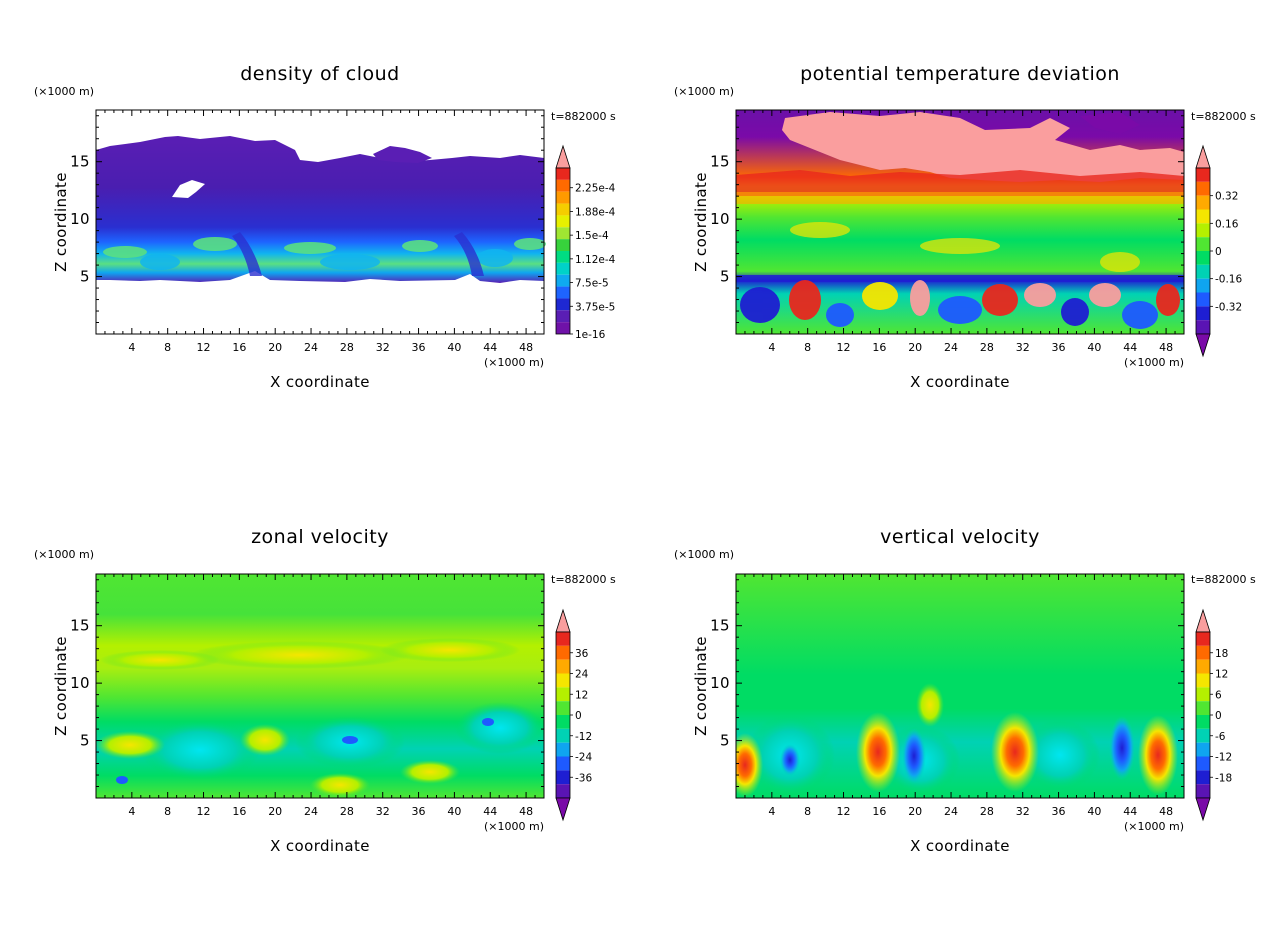 The height and width of the screenshot is (930, 1280). I want to click on colorbar-label: -12, so click(583, 737).